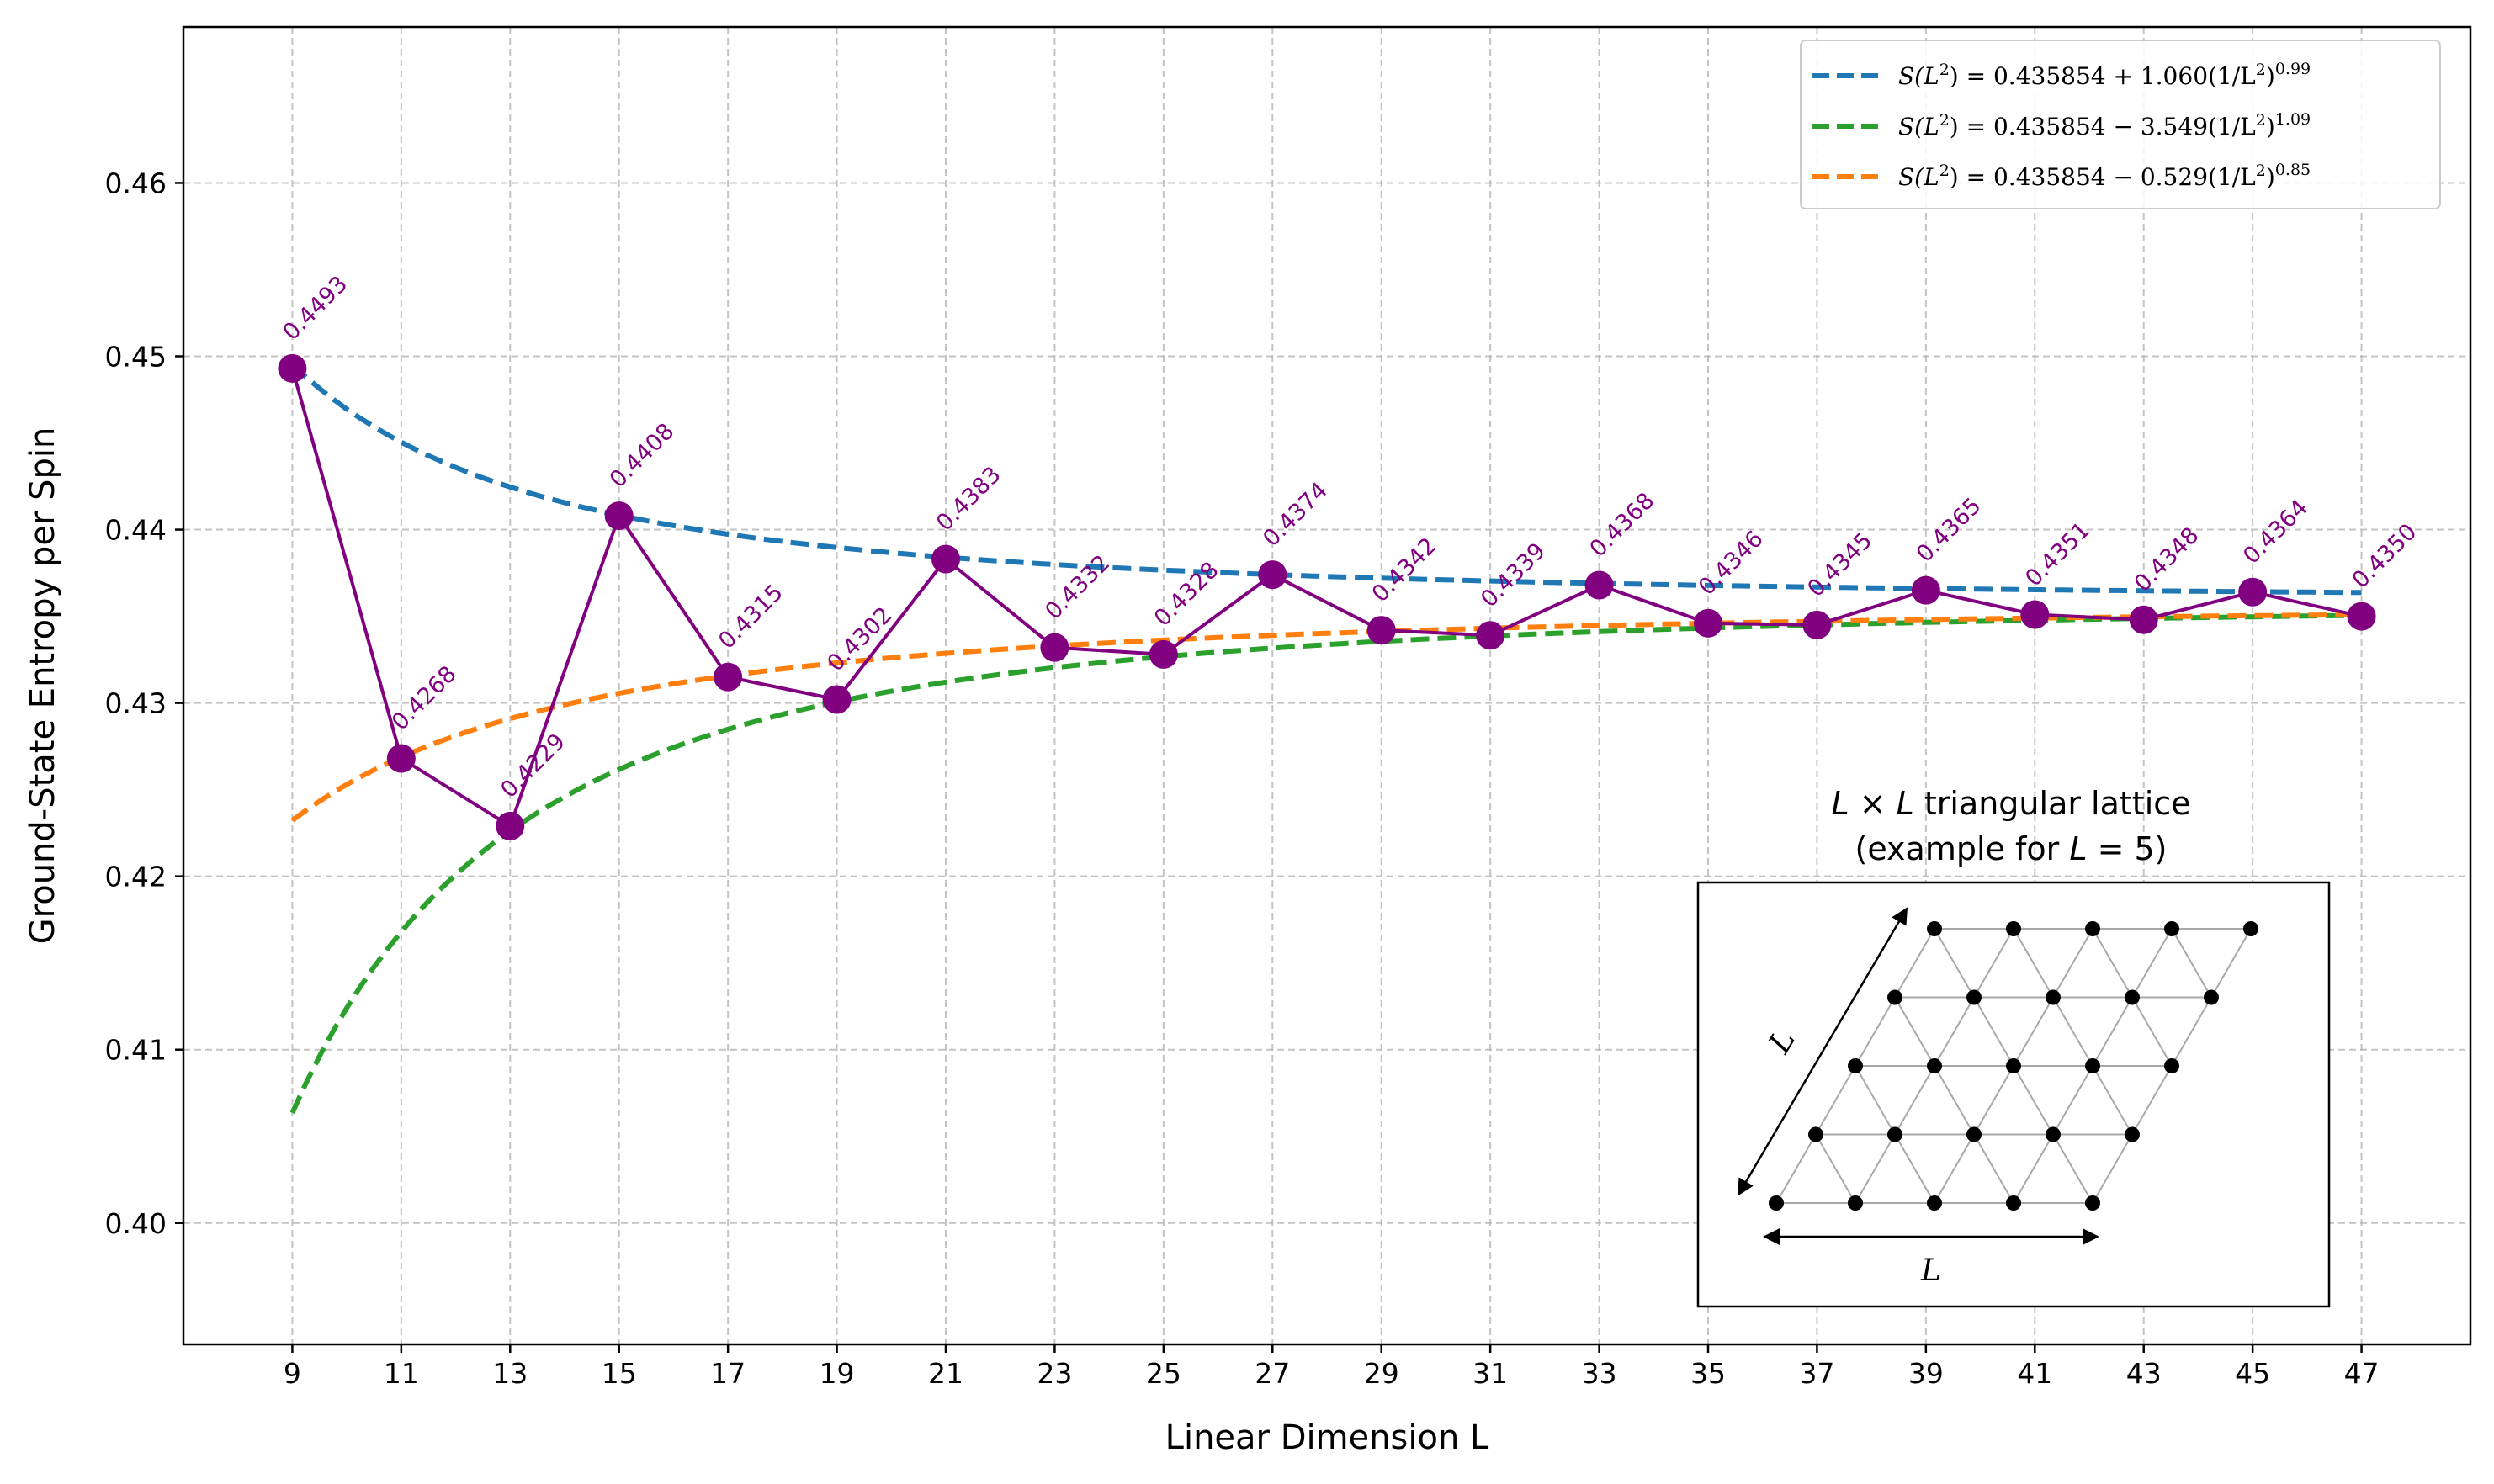 Image resolution: width=2494 pixels, height=1484 pixels. Describe the element at coordinates (136, 703) in the screenshot. I see `y-tick-label: 0.43` at that location.